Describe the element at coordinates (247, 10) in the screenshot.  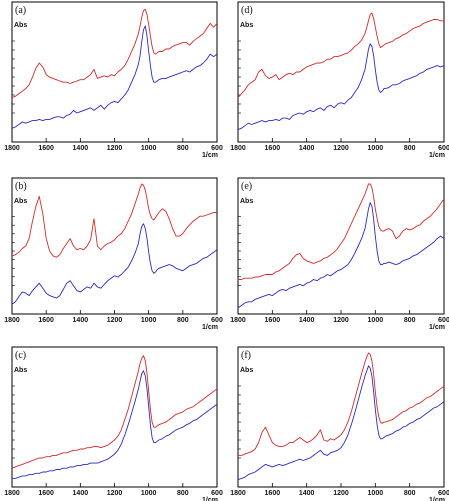
I see `panel-label: (d)` at that location.